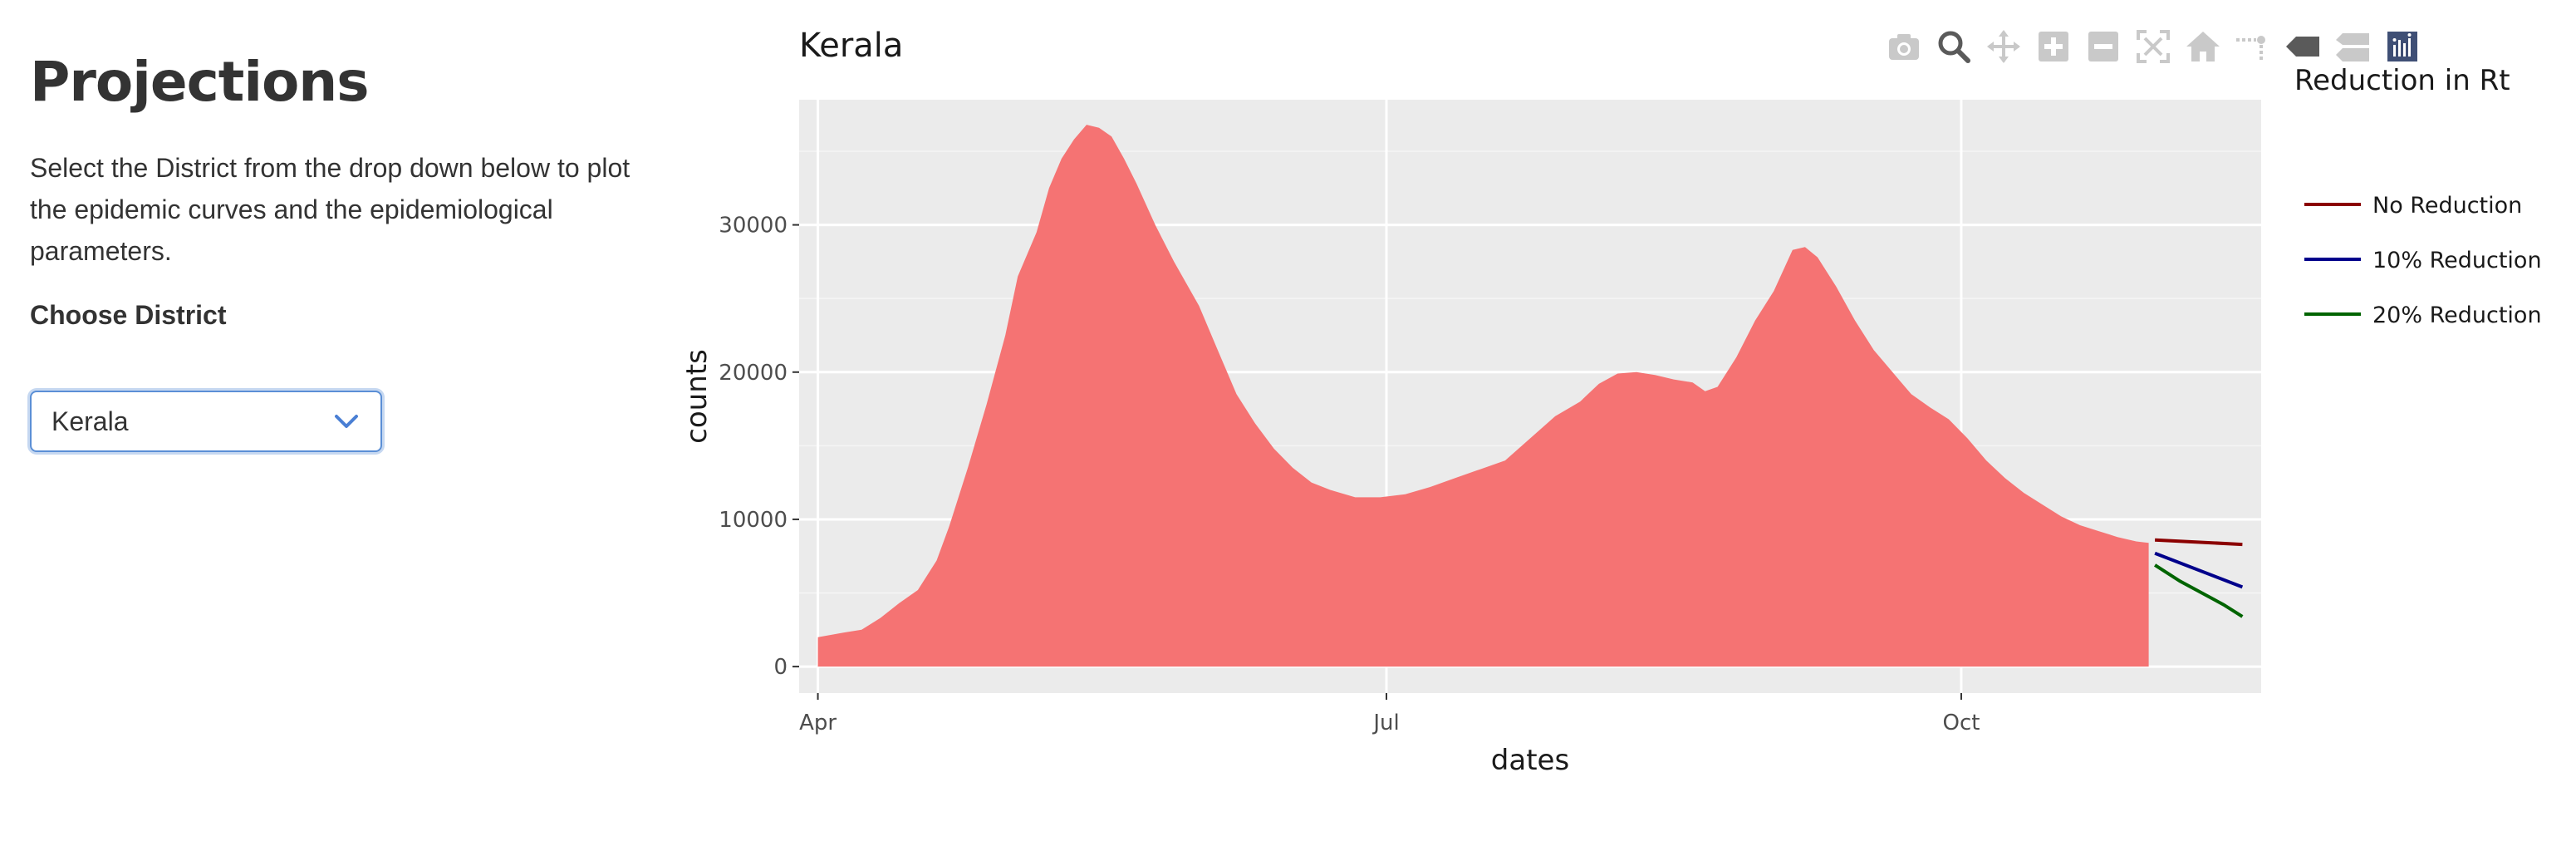 The height and width of the screenshot is (846, 2576). I want to click on legend: No Reduction 10% Reduction 20% Reduction, so click(2423, 260).